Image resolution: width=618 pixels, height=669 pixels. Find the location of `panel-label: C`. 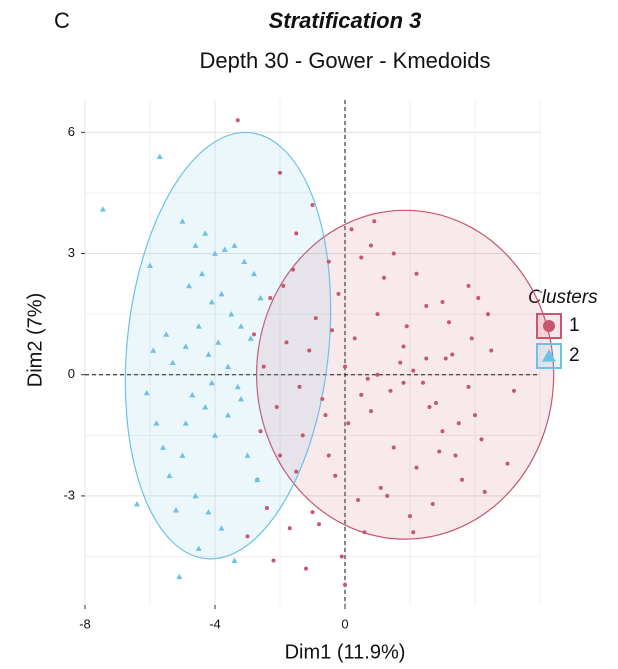

panel-label: C is located at coordinates (62, 20).